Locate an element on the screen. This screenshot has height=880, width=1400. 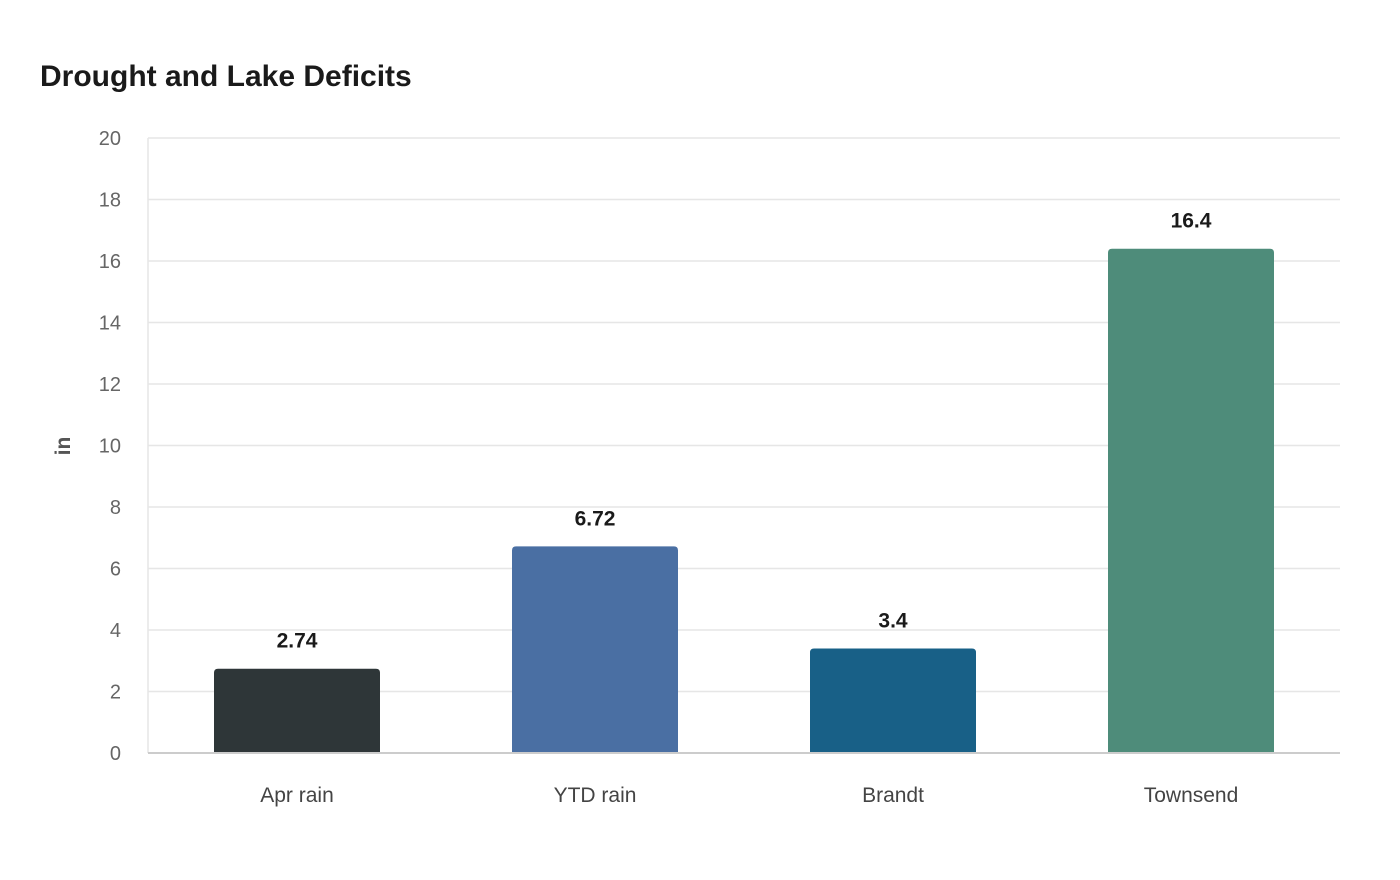
y-tick-label: 20 is located at coordinates (110, 139).